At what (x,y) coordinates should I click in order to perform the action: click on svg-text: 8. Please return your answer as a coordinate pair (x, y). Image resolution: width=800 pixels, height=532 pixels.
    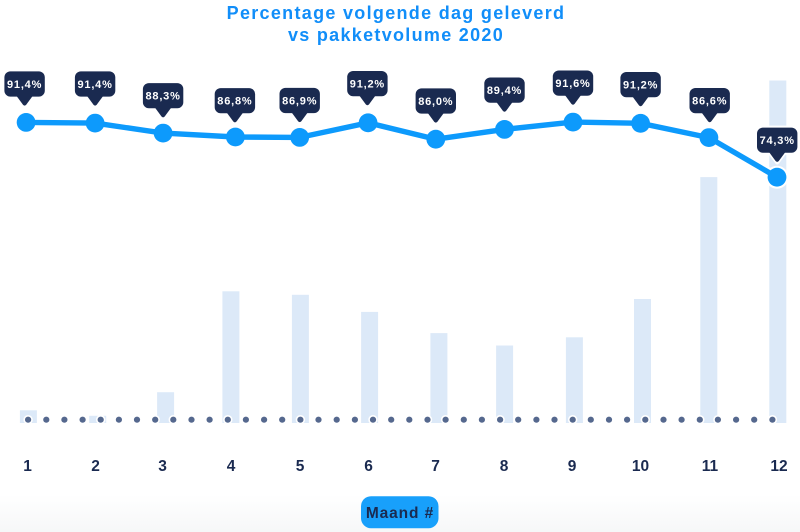
    Looking at the image, I should click on (504, 466).